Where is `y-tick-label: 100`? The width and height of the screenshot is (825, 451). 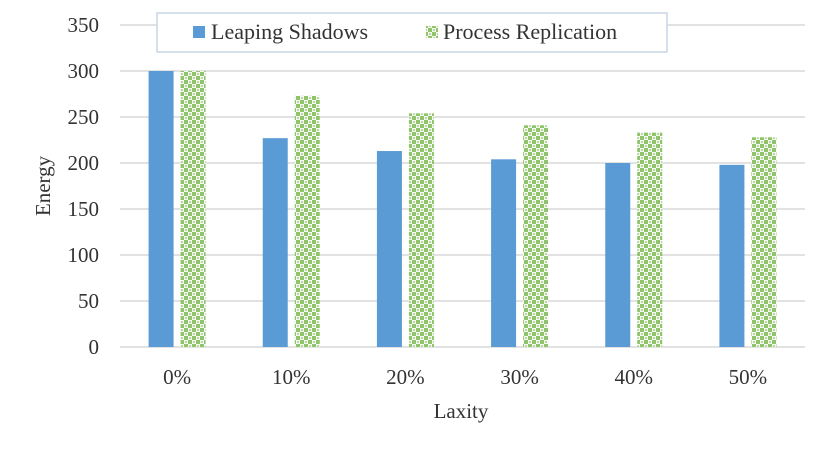
y-tick-label: 100 is located at coordinates (84, 255).